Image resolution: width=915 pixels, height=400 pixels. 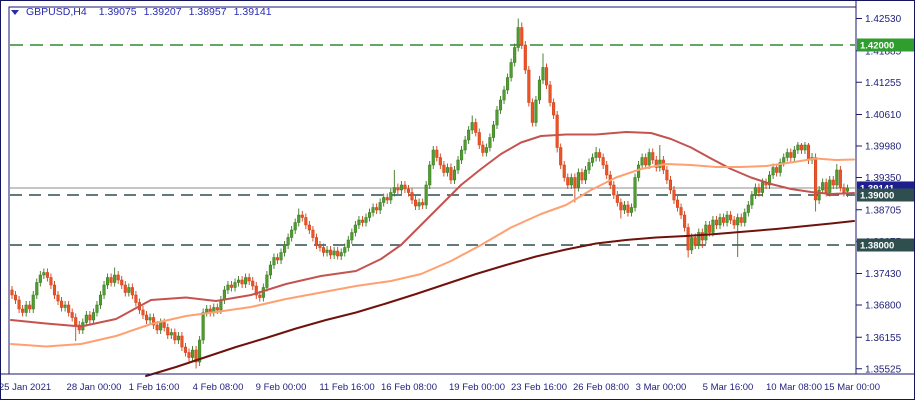 What do you see at coordinates (539, 387) in the screenshot?
I see `x-tick-label: 23 Feb 16:00` at bounding box center [539, 387].